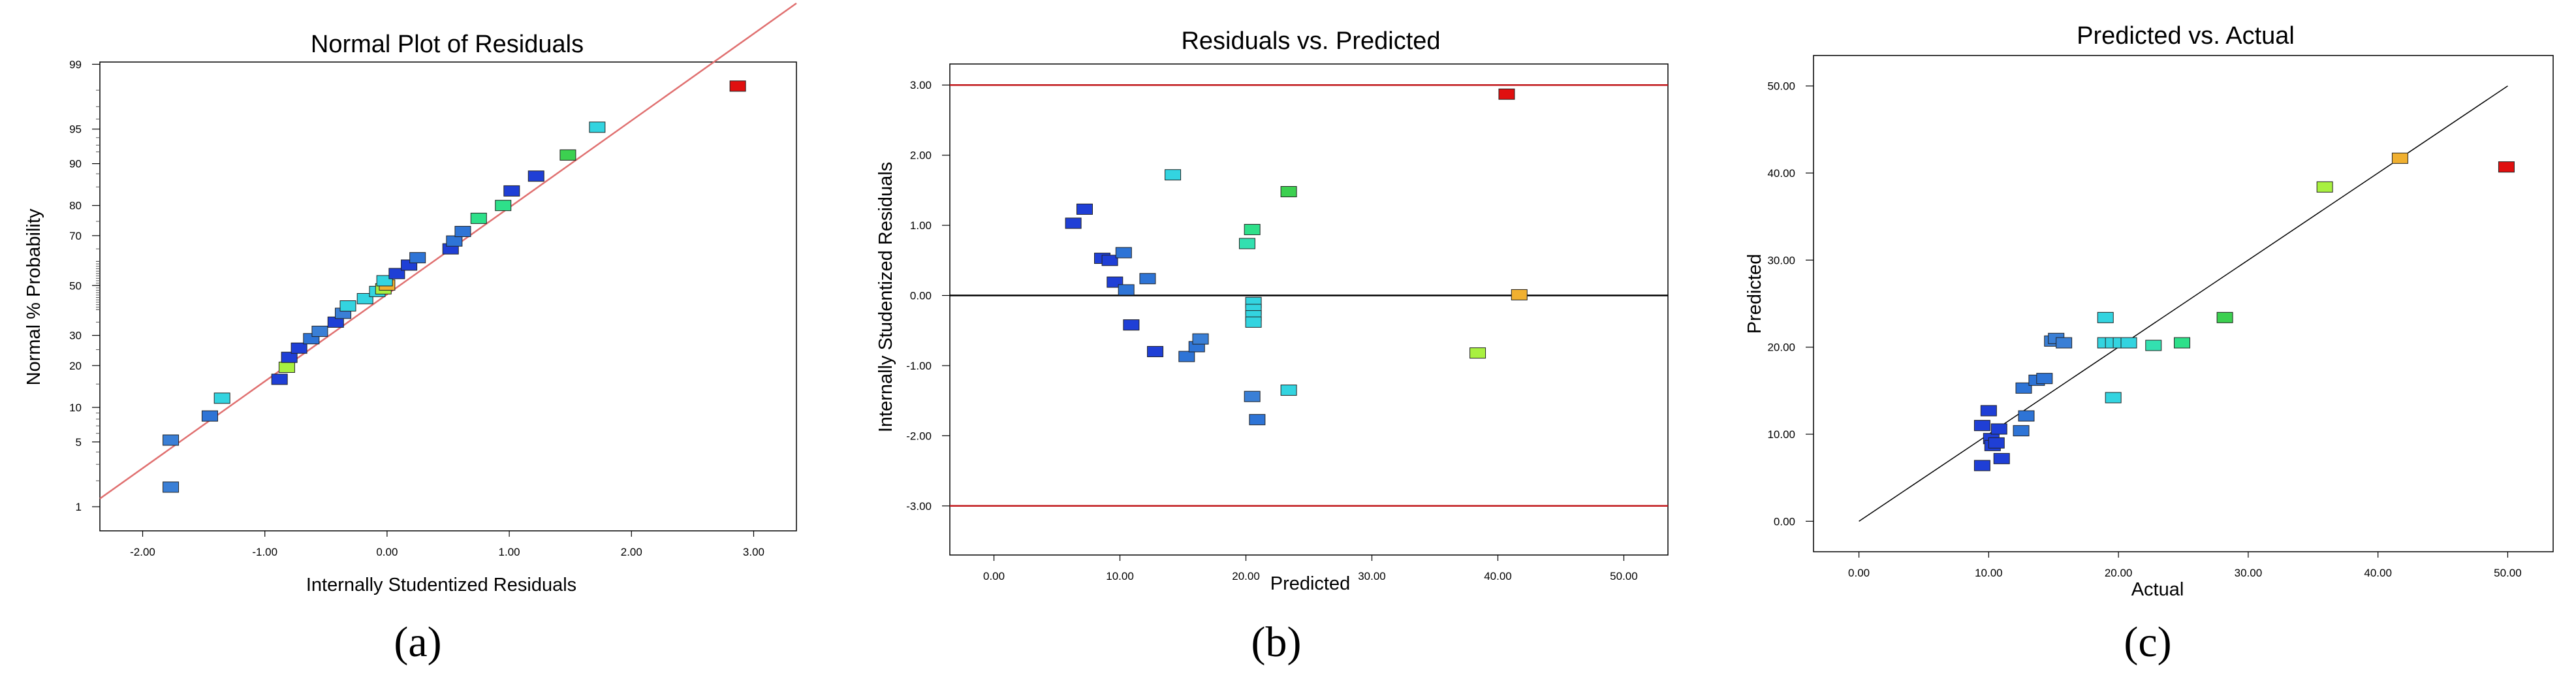  I want to click on y-axis-label: Normal % Probability, so click(34, 296).